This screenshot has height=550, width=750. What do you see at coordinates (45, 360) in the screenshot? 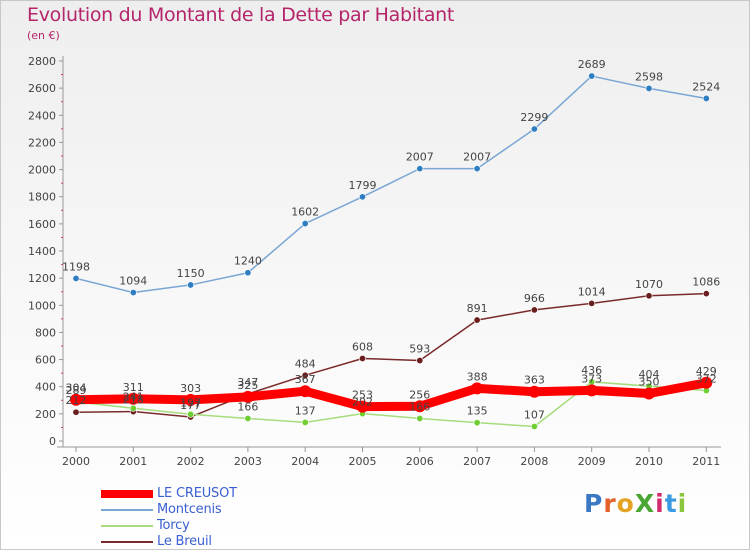
I see `y-tick-label: 600` at bounding box center [45, 360].